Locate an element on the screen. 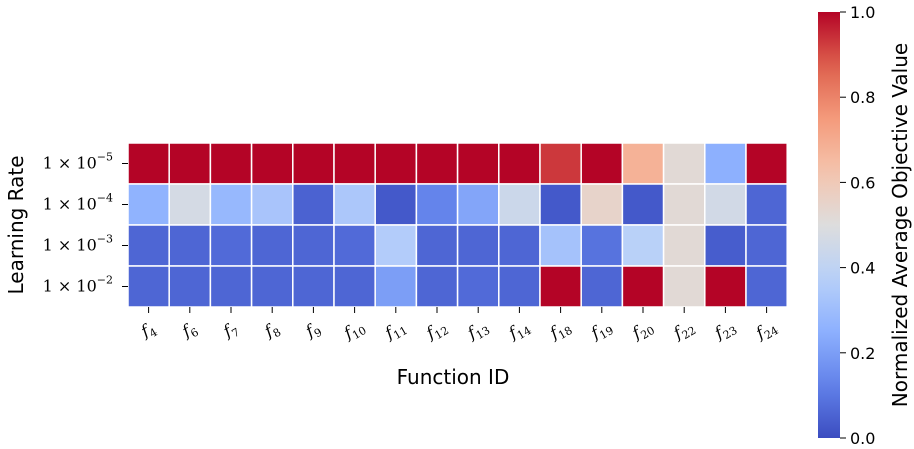 This screenshot has height=449, width=914. y-tick-label: 1 × 10⁻² is located at coordinates (78, 285).